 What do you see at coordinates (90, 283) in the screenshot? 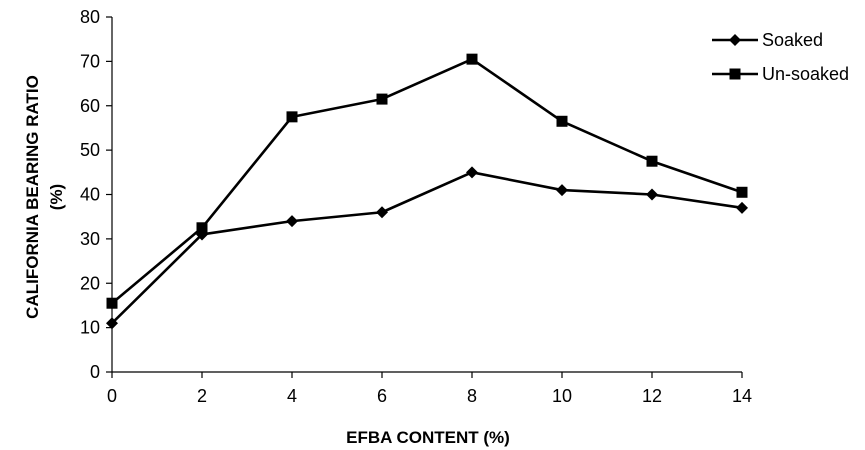
I see `y-tick-label: 20` at bounding box center [90, 283].